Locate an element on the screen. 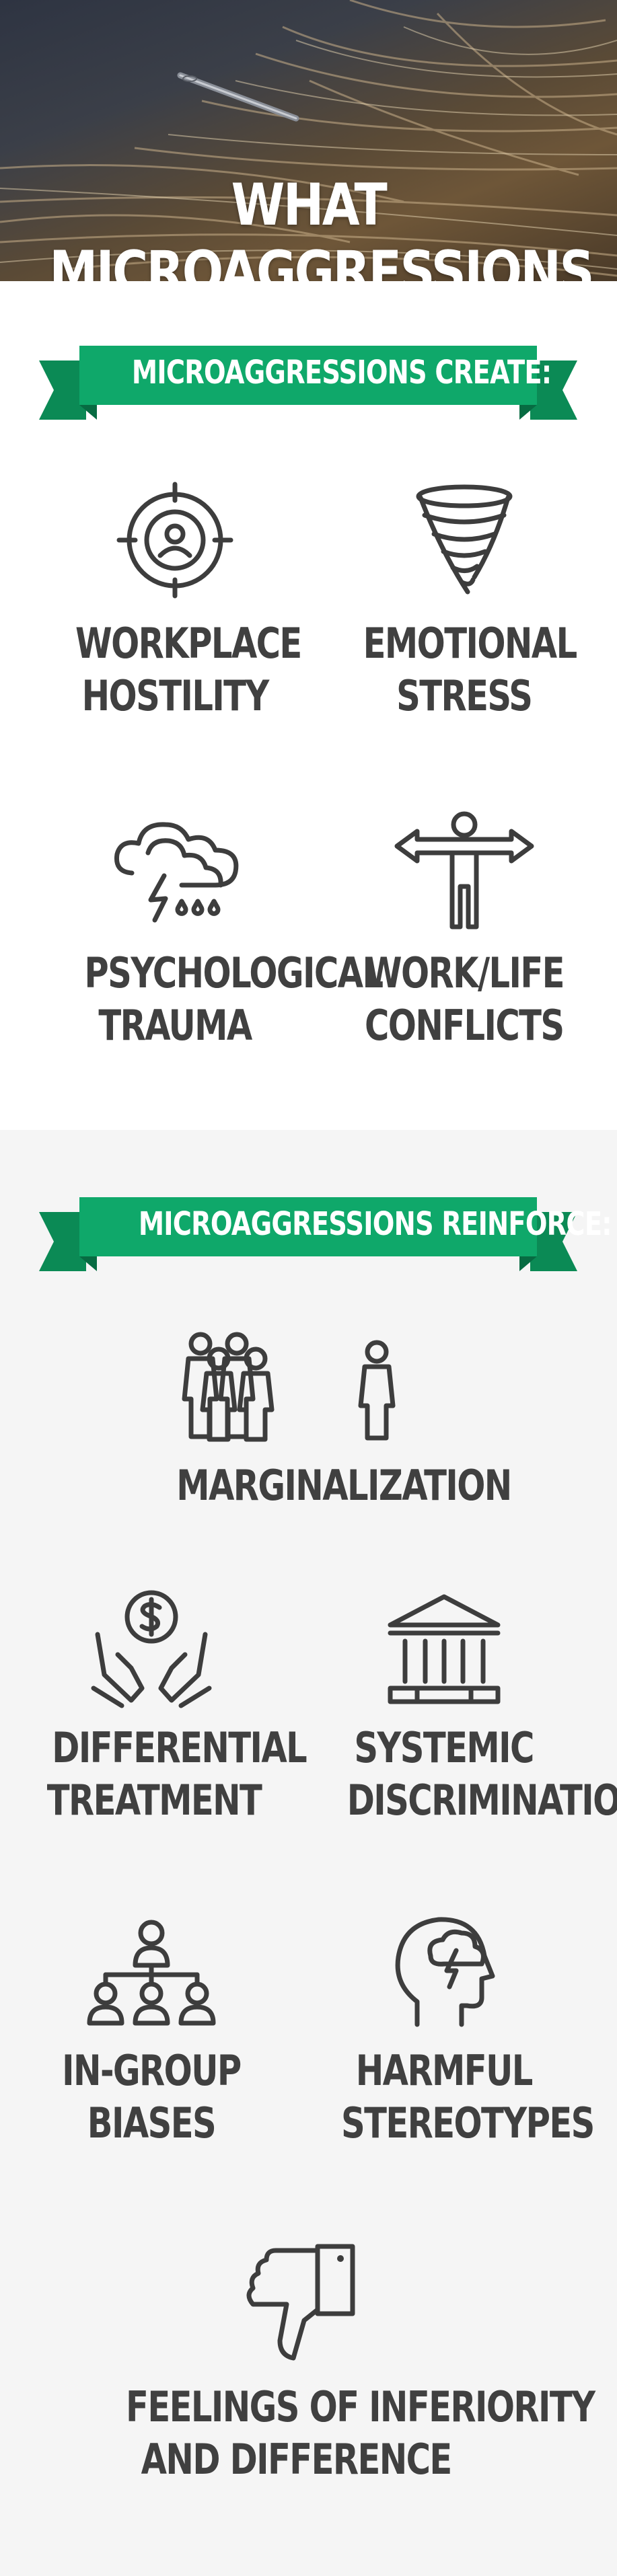 The height and width of the screenshot is (2576, 617). item-line1: IN-GROUP is located at coordinates (152, 2070).